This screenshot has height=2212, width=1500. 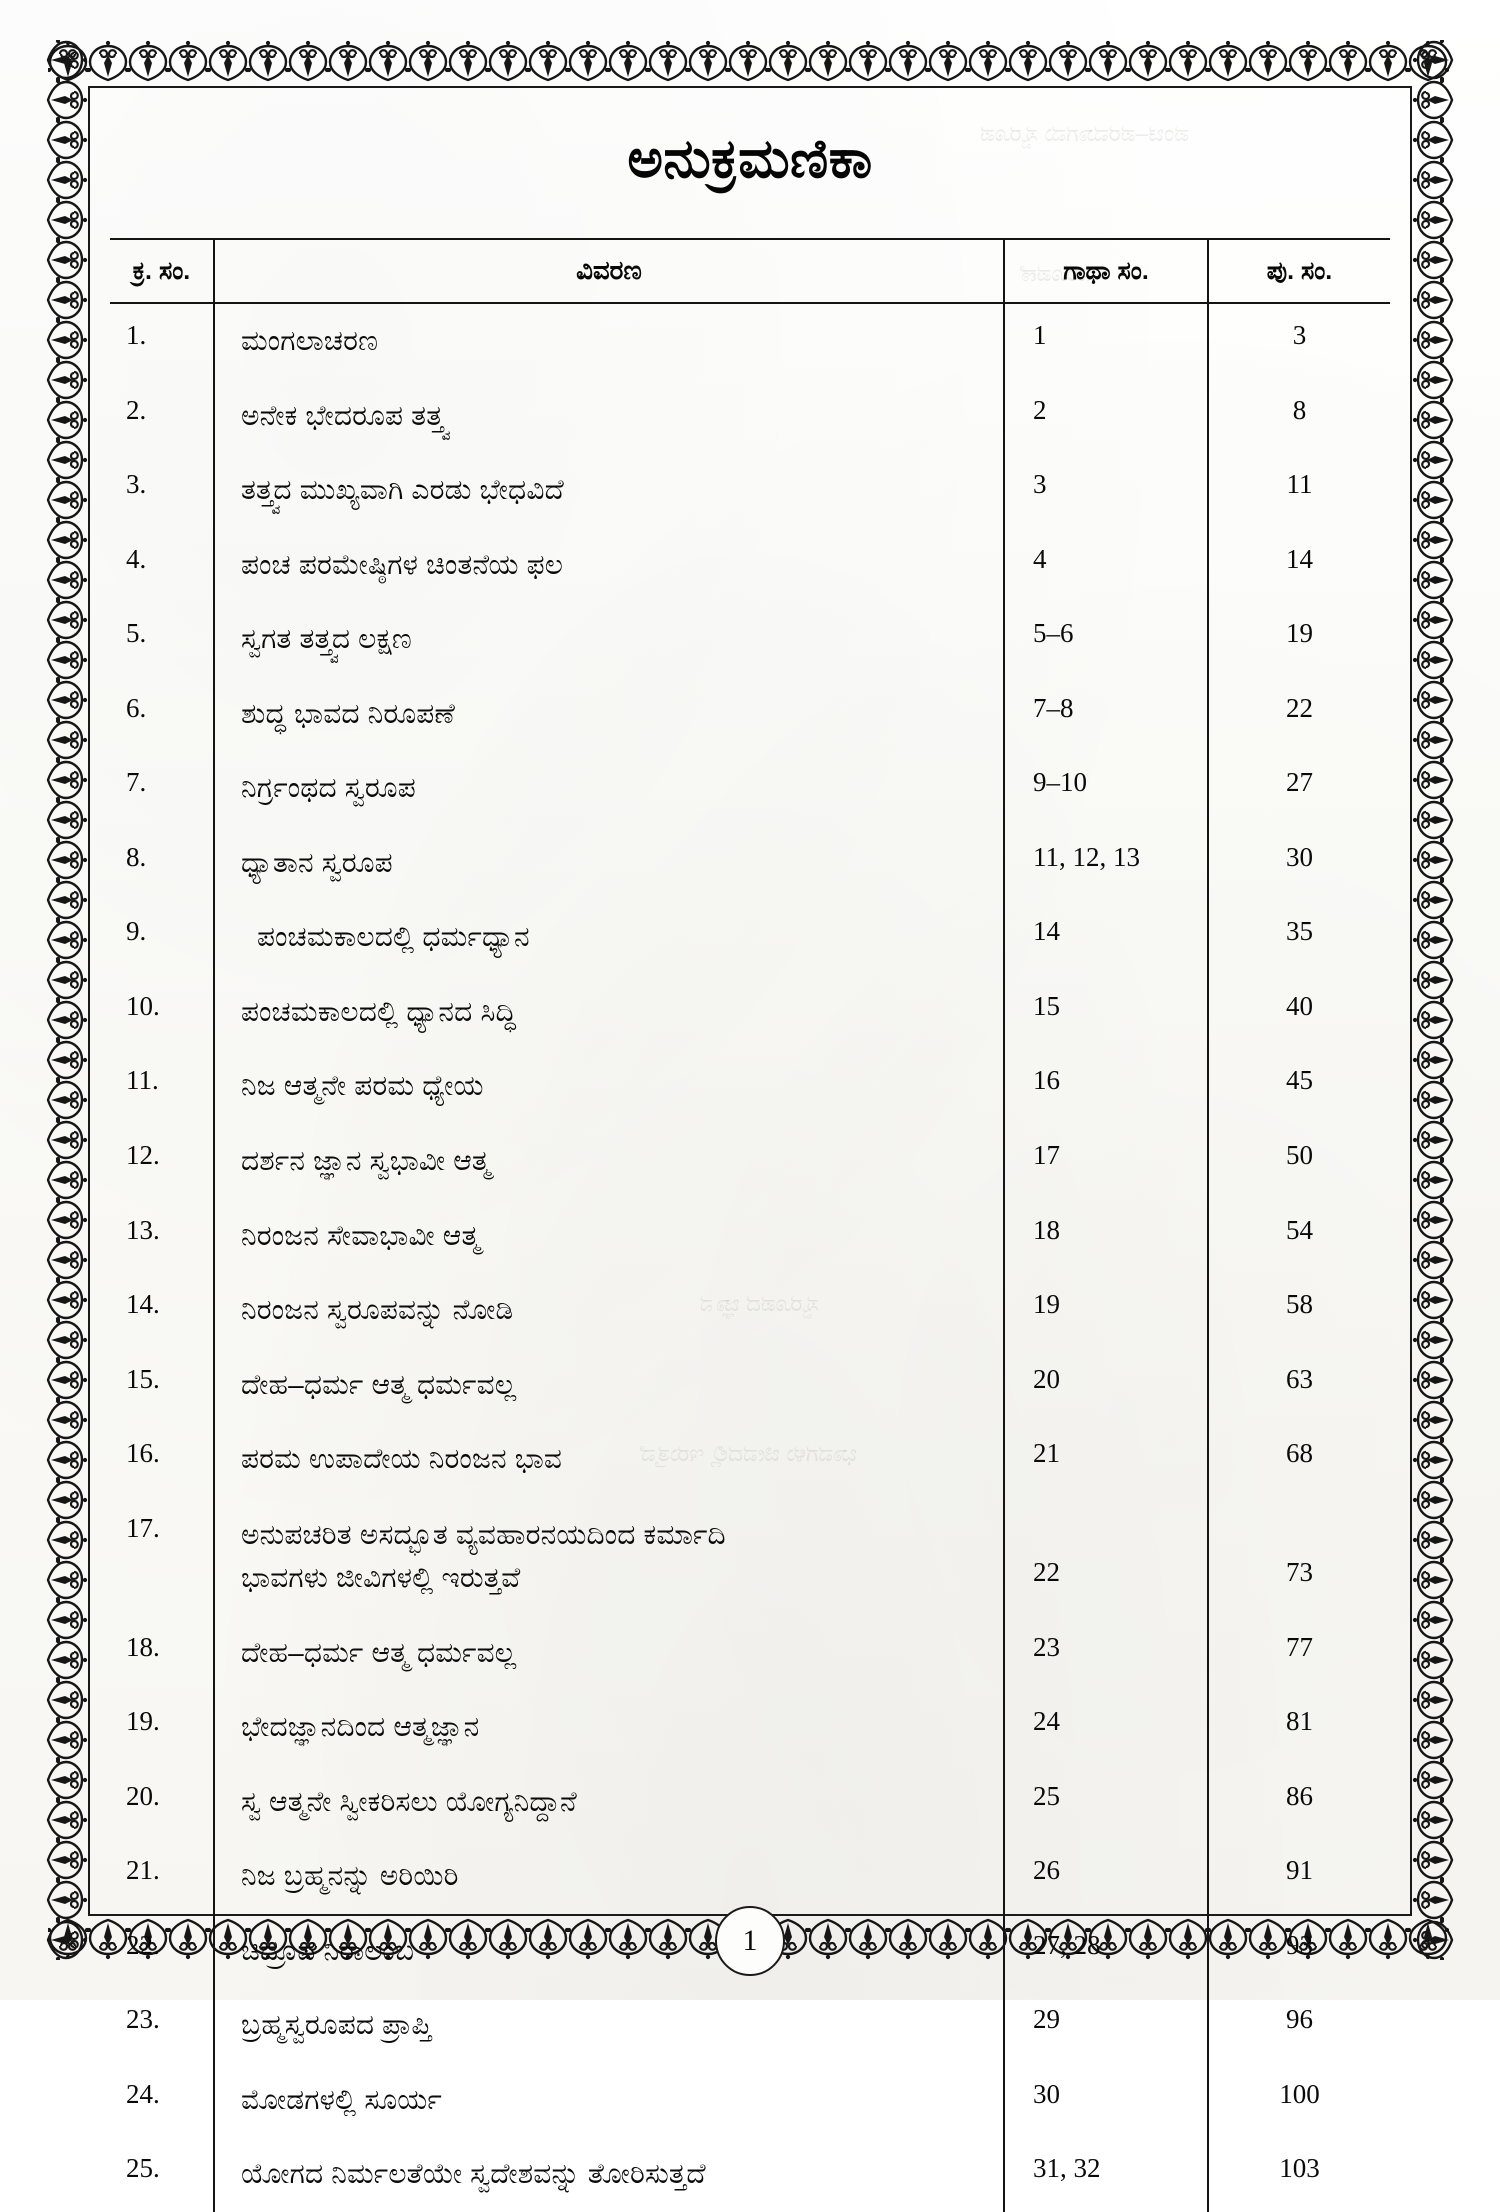 I want to click on row-description: ಧ್ಯಾತಾನ ಸ್ವರೂಪ, so click(x=609, y=863).